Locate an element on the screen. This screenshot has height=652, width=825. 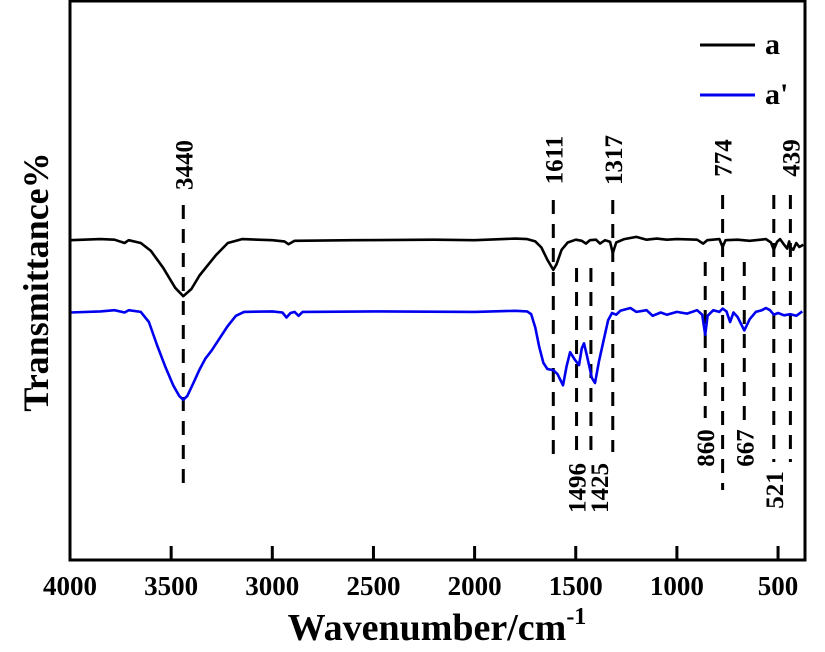
peak-label: 1317 is located at coordinates (614, 160).